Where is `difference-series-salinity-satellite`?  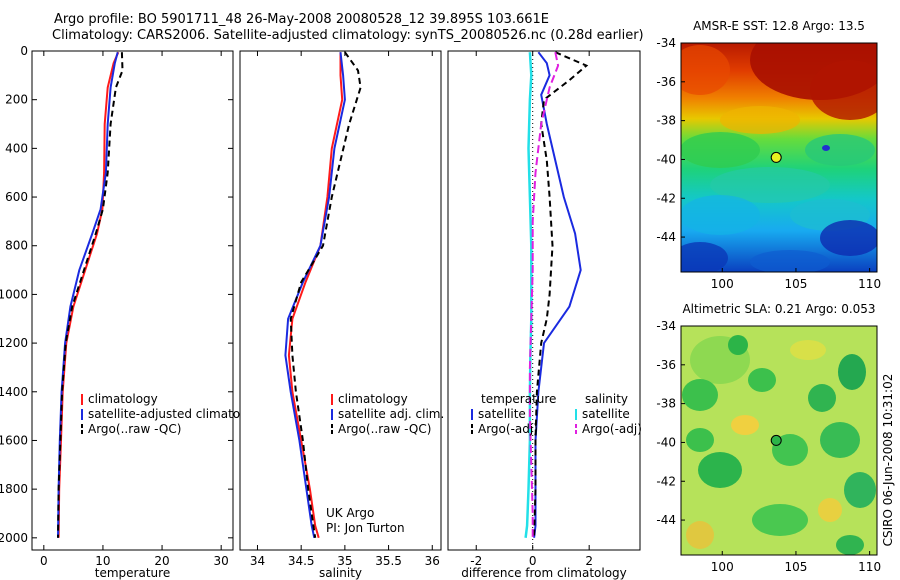 difference-series-salinity-satellite is located at coordinates (528, 295).